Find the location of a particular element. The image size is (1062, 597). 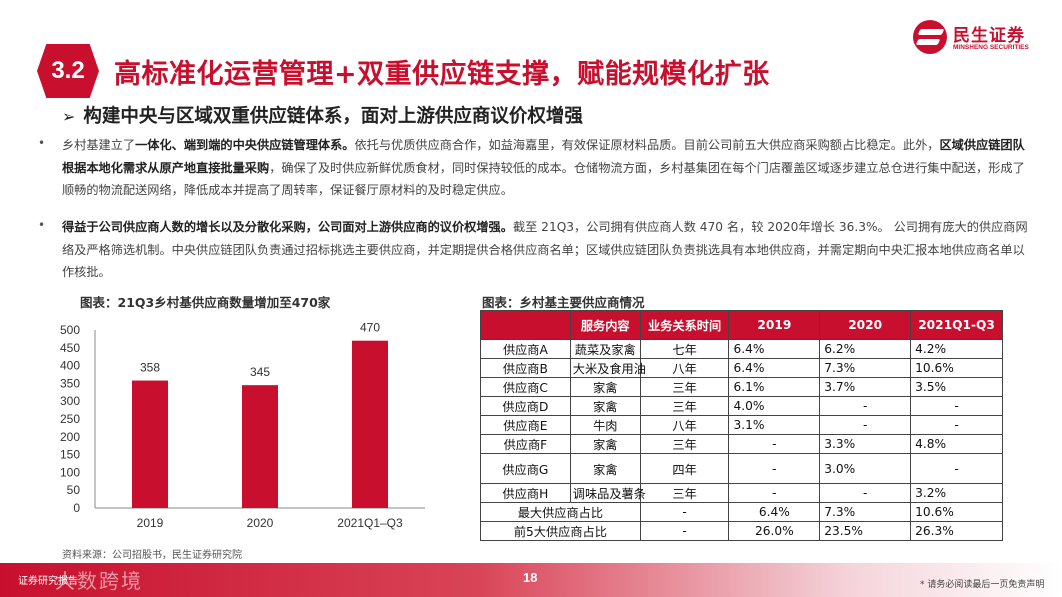

table-cell: 最大供应商占比 is located at coordinates (560, 512).